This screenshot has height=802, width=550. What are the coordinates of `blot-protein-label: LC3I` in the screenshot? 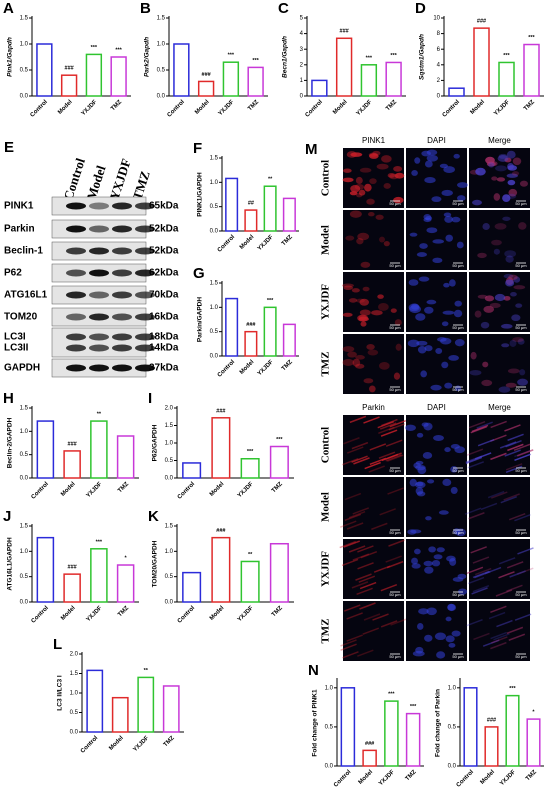 It's located at (15, 337).